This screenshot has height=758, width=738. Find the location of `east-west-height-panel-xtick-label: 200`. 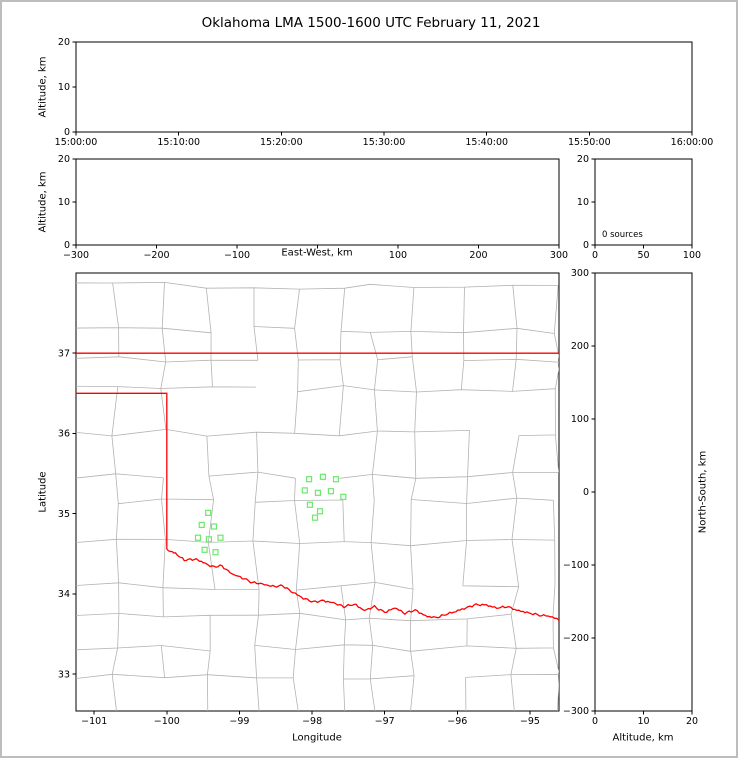

east-west-height-panel-xtick-label: 200 is located at coordinates (478, 255).